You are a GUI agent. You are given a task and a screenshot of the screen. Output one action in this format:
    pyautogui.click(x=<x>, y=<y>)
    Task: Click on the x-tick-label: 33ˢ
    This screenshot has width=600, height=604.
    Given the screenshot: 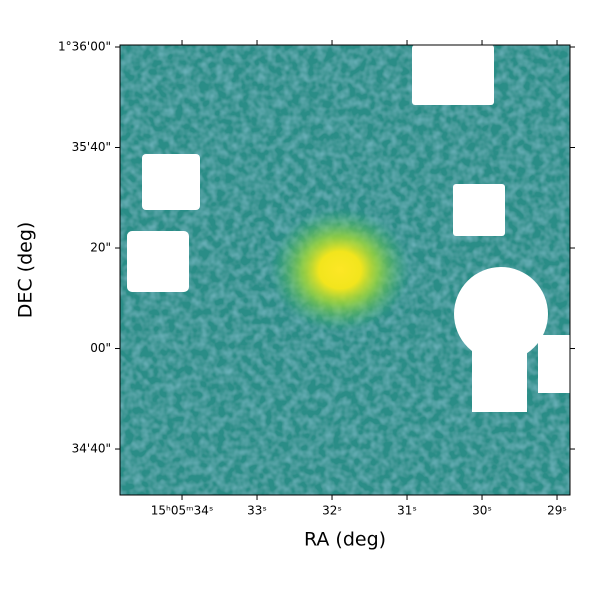 What is the action you would take?
    pyautogui.click(x=257, y=511)
    